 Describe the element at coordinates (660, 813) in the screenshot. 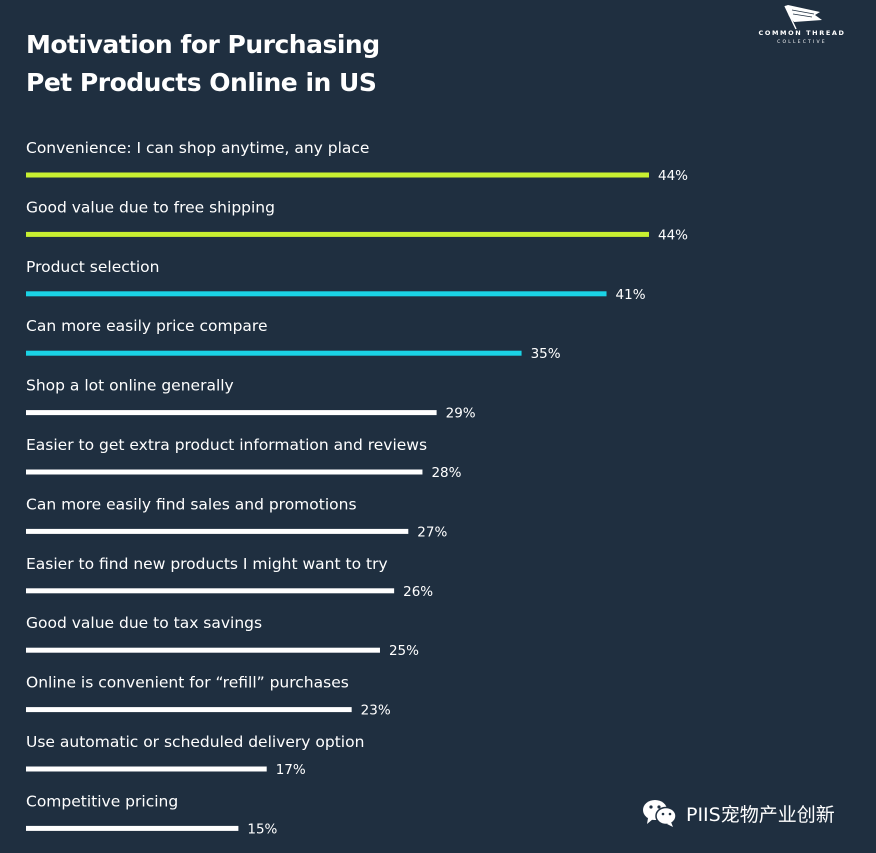

I see `wechat-icon` at that location.